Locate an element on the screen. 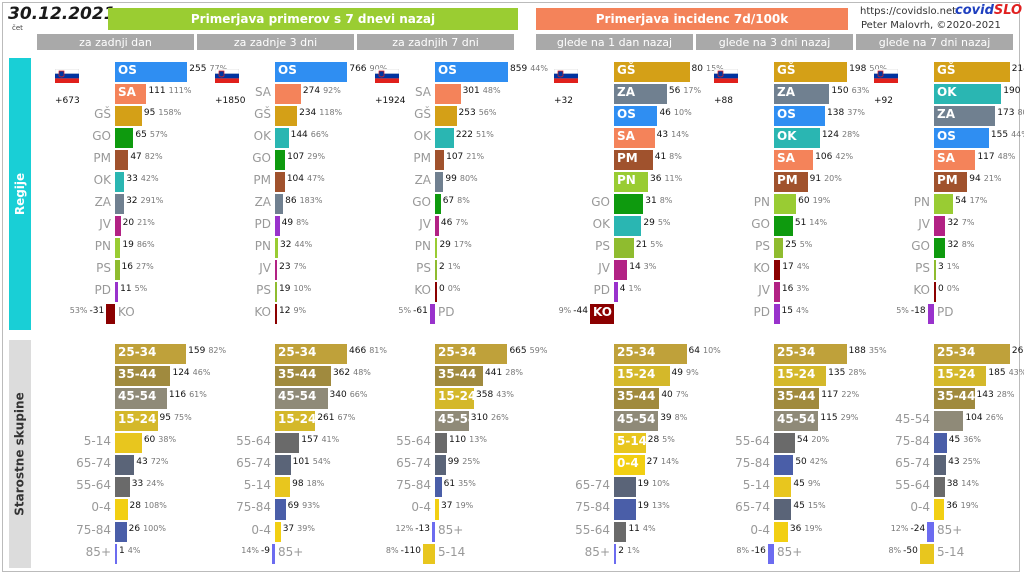 Image resolution: width=1024 pixels, height=576 pixels. percent-label: 28% is located at coordinates (857, 373).